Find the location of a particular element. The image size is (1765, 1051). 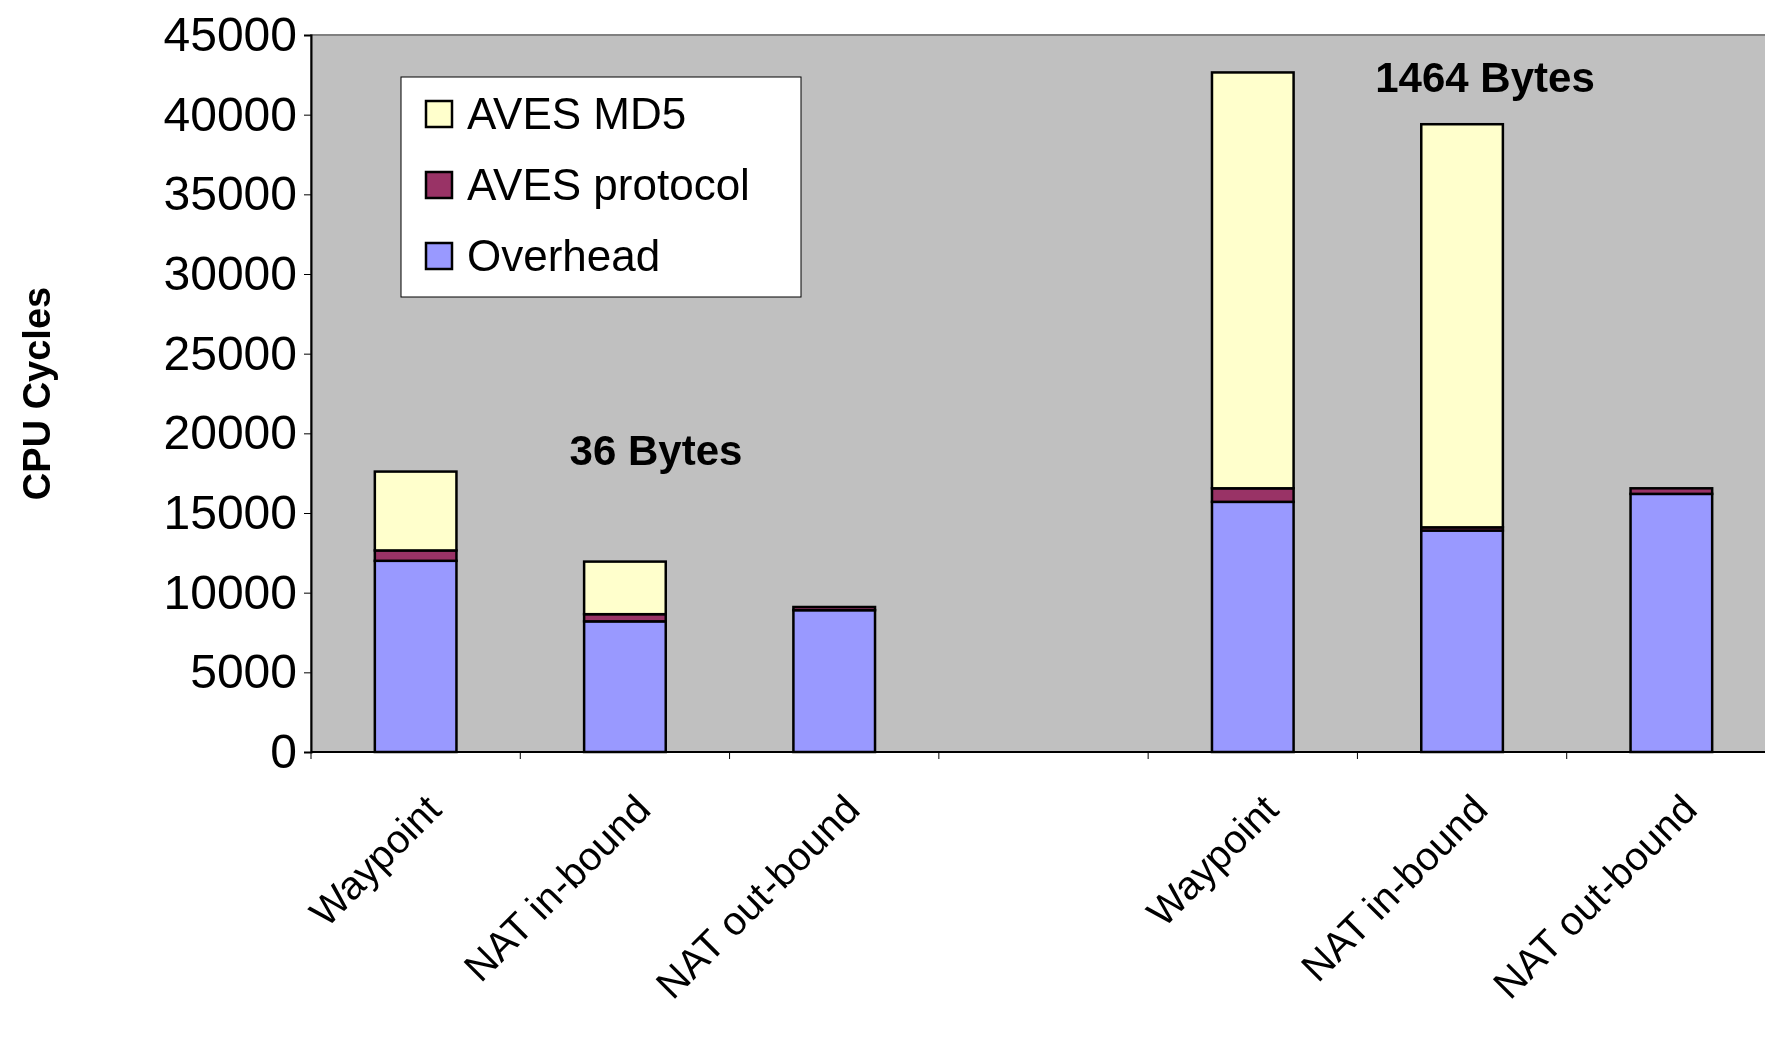

y-tick-label: 0 is located at coordinates (283, 751).